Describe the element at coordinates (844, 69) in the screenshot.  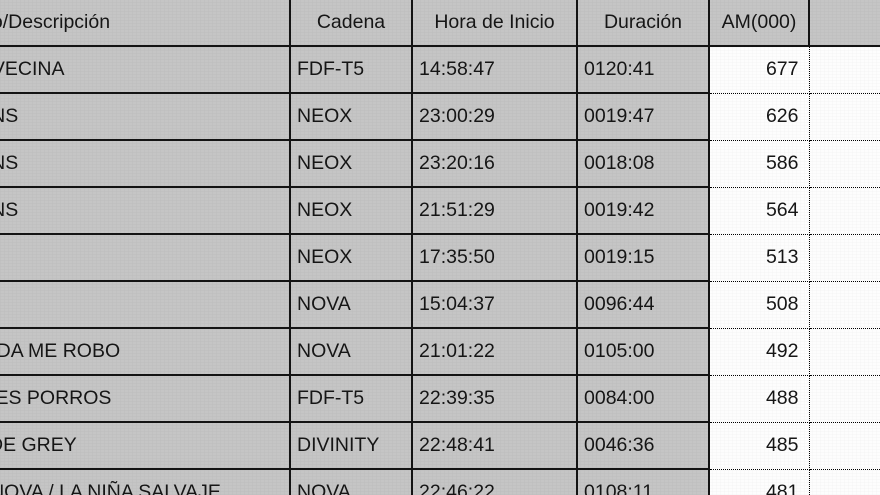
I see `cell-cuota: 5` at that location.